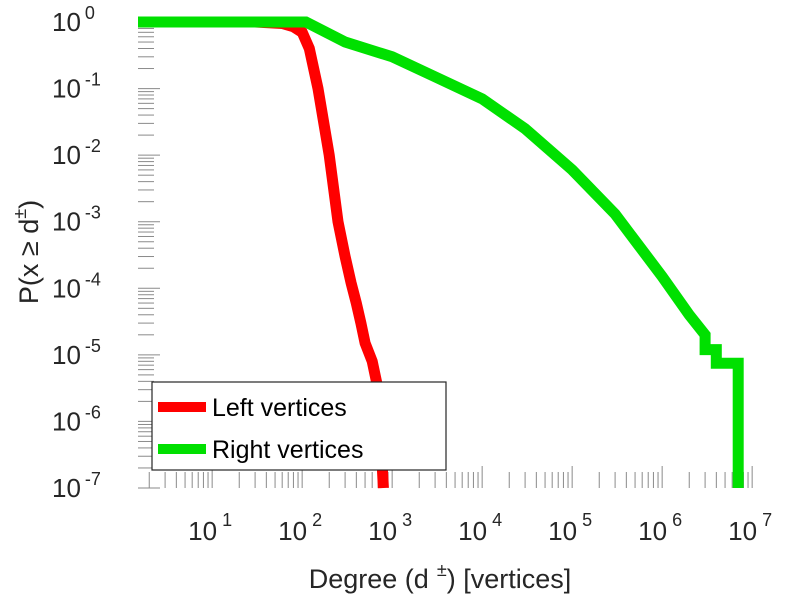  I want to click on legend-label-left: Left vertices, so click(279, 408).